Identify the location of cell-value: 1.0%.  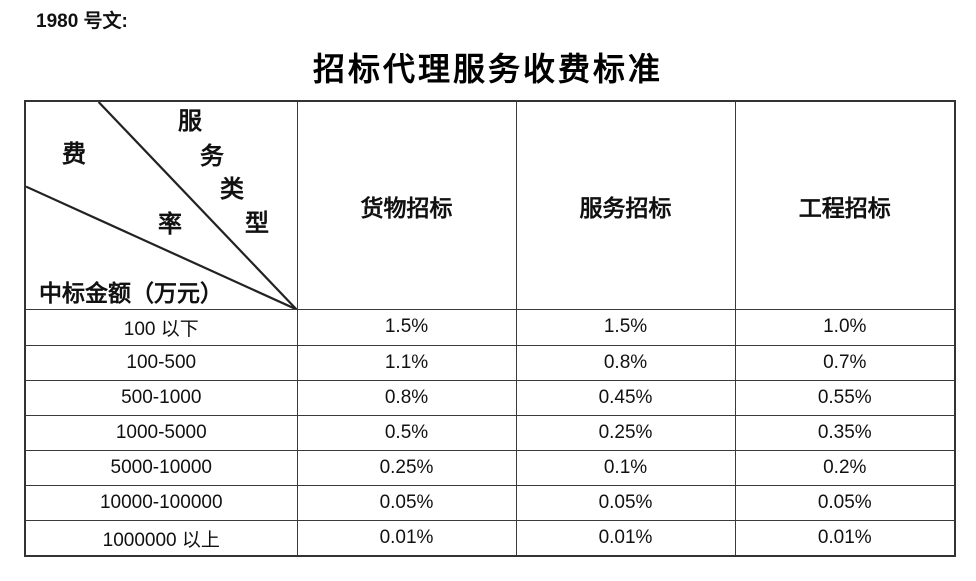
(845, 327).